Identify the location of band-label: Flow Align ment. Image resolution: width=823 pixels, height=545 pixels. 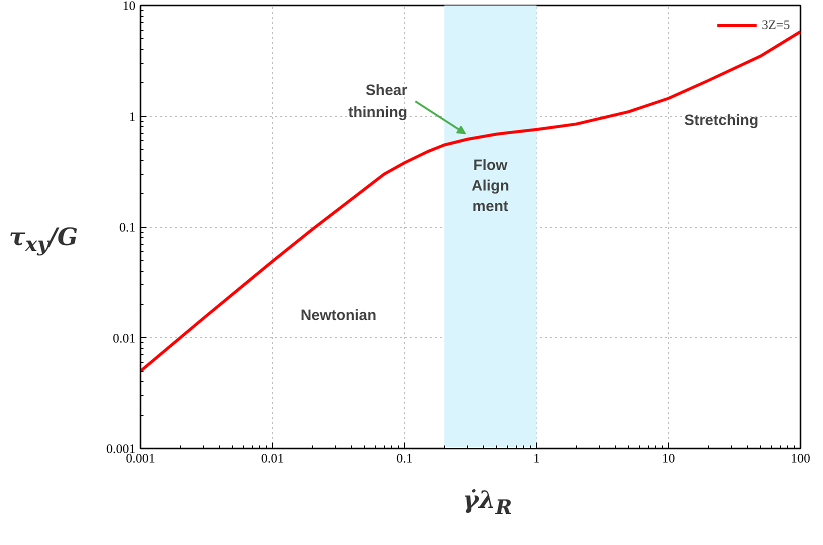
(491, 186).